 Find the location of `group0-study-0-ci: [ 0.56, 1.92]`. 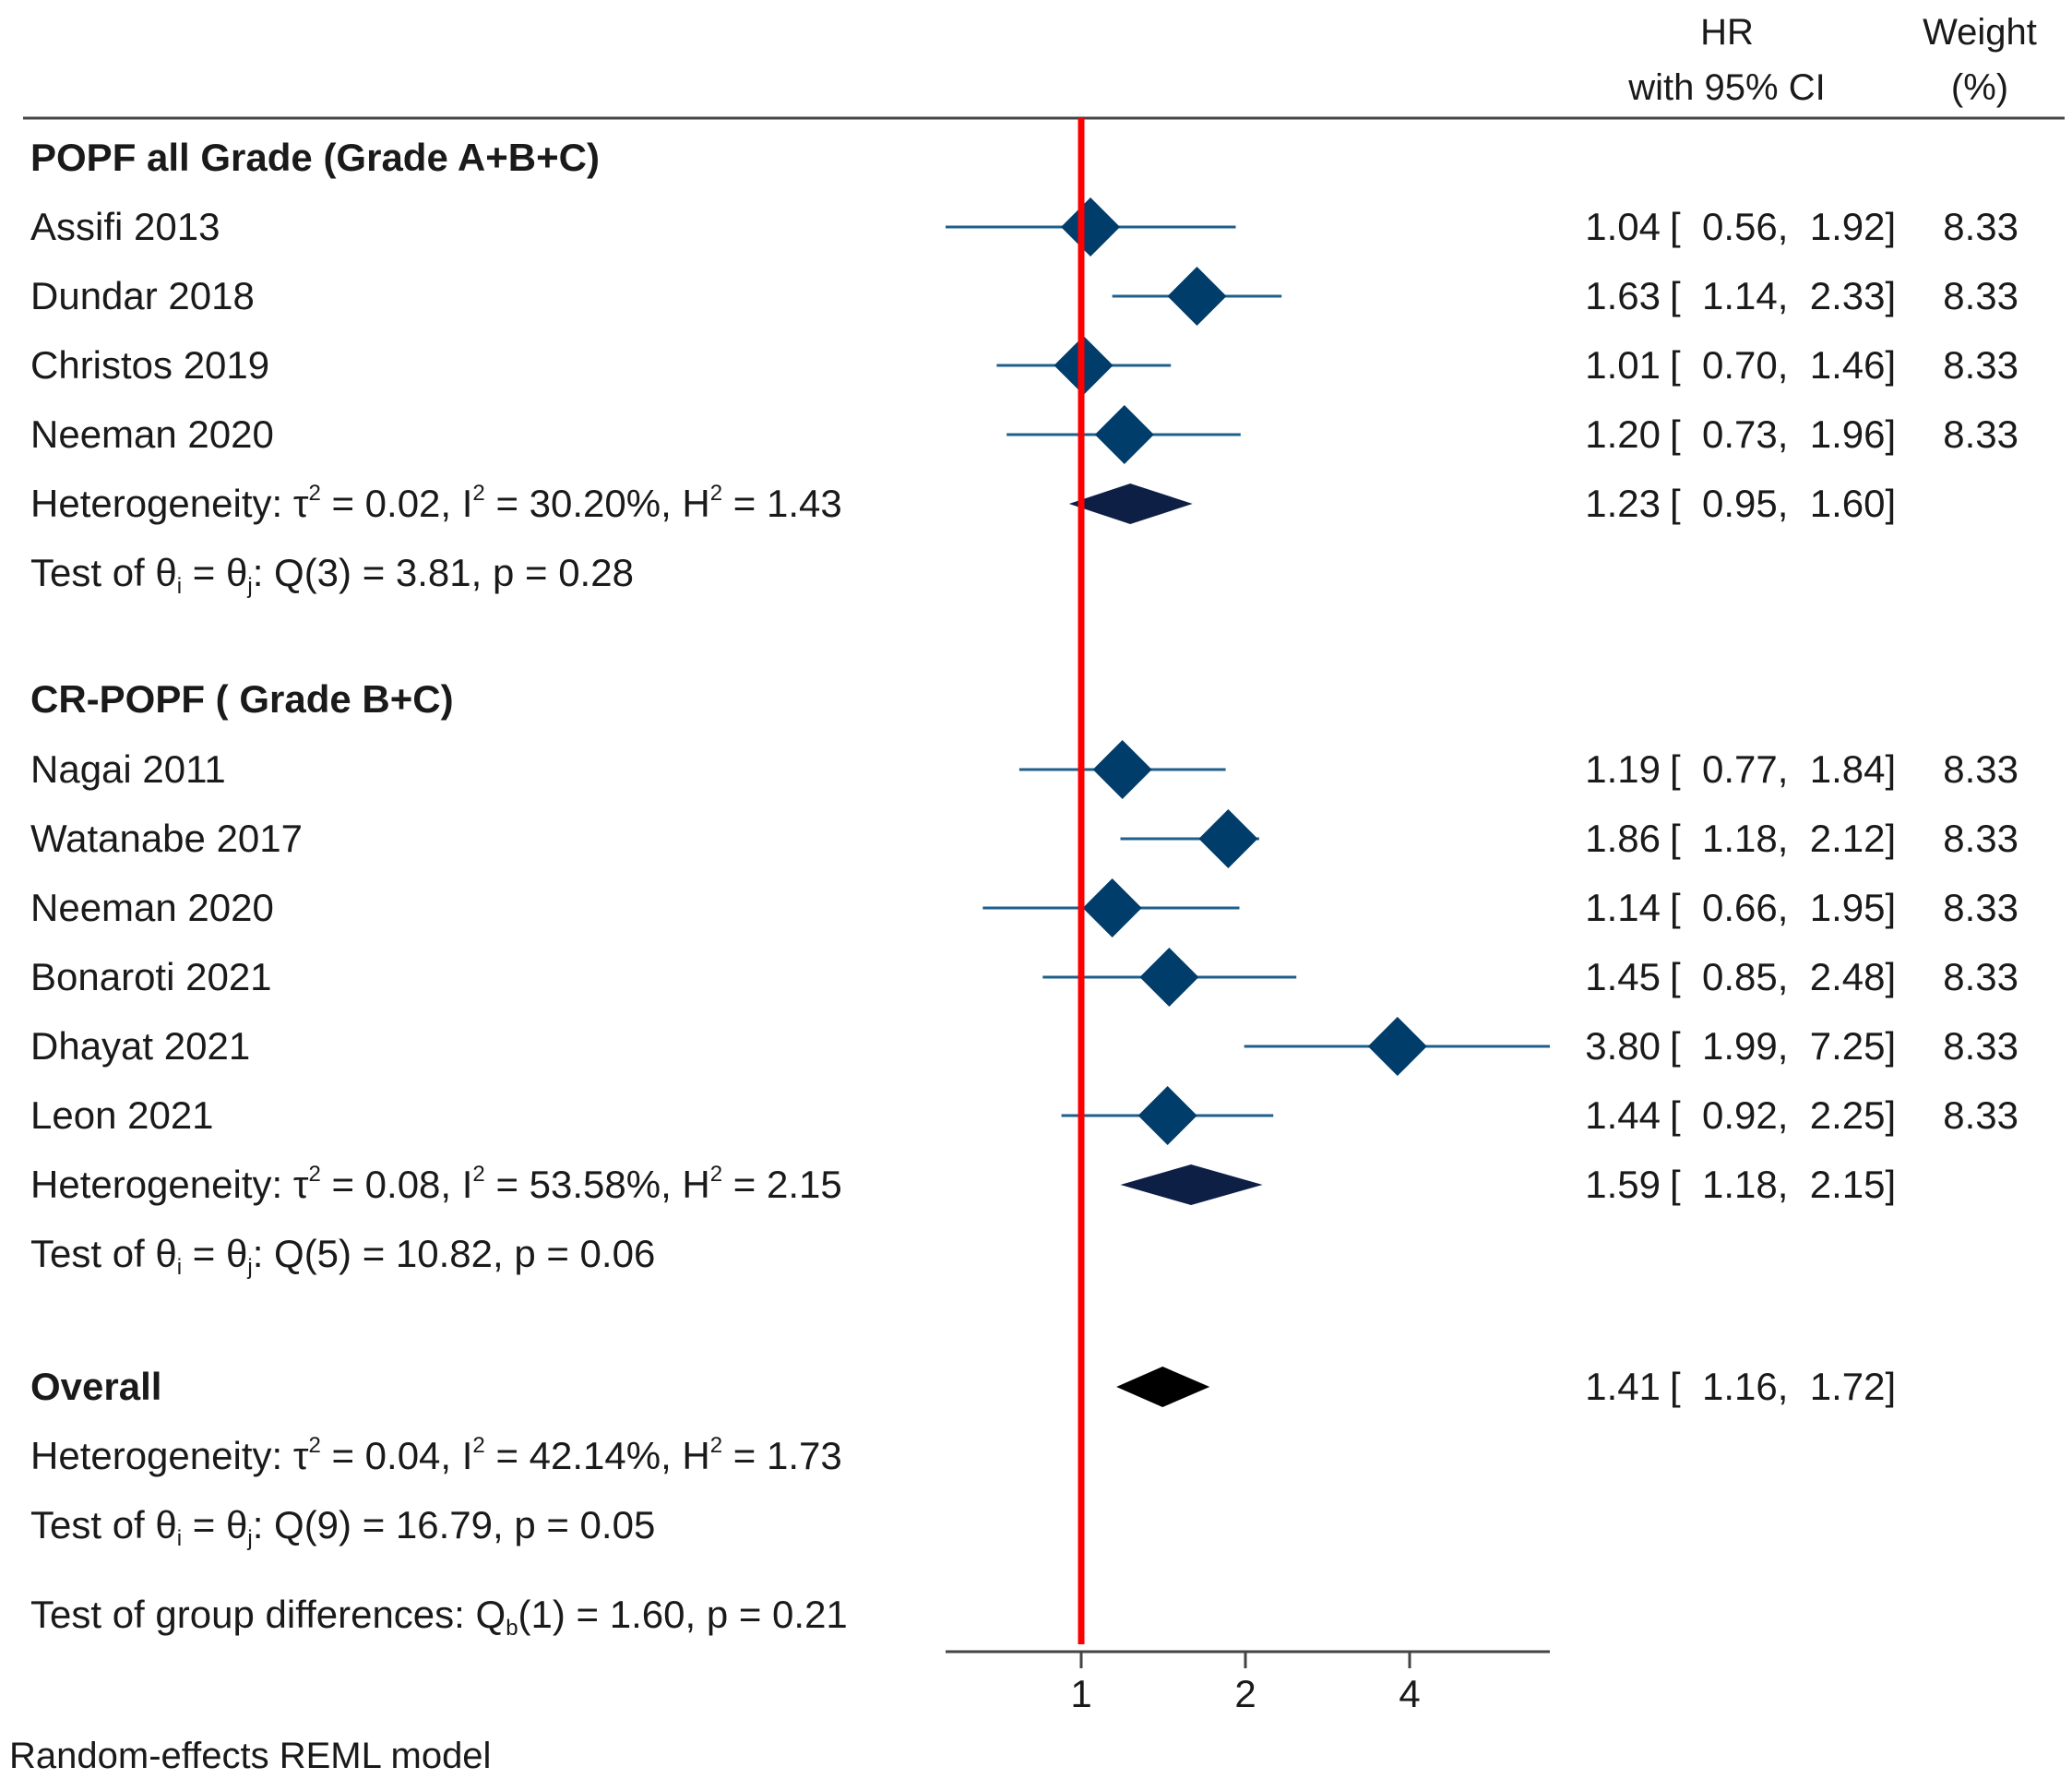

group0-study-0-ci: [ 0.56, 1.92] is located at coordinates (1783, 227).